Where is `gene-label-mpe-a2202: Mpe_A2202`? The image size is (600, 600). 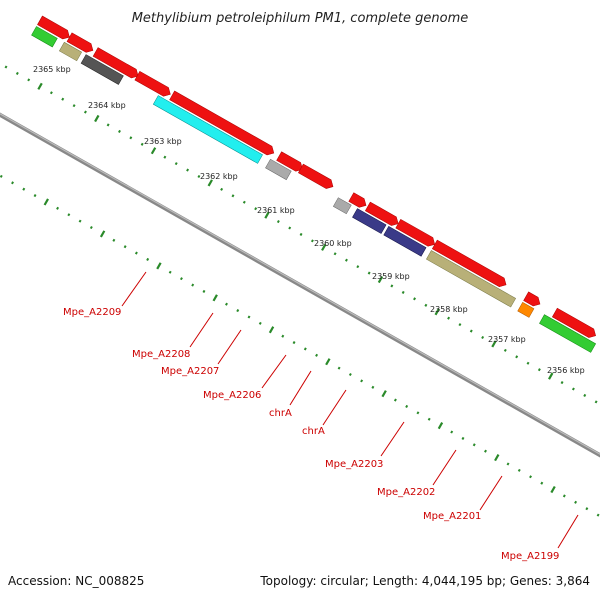
gene-label-mpe-a2202: Mpe_A2202 is located at coordinates (406, 492).